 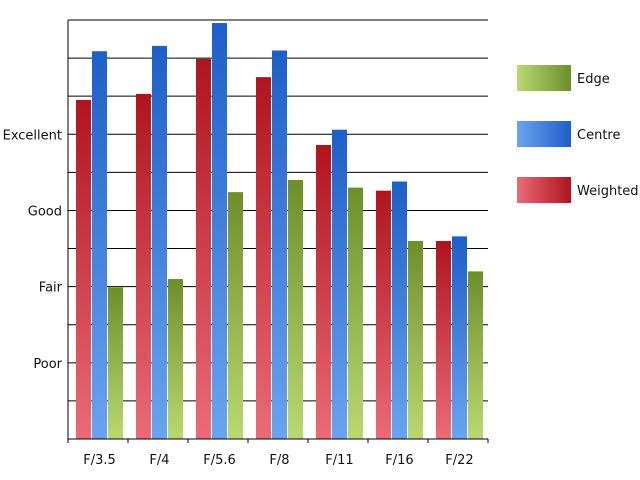 What do you see at coordinates (383, 314) in the screenshot?
I see `bar-weighted-F16` at bounding box center [383, 314].